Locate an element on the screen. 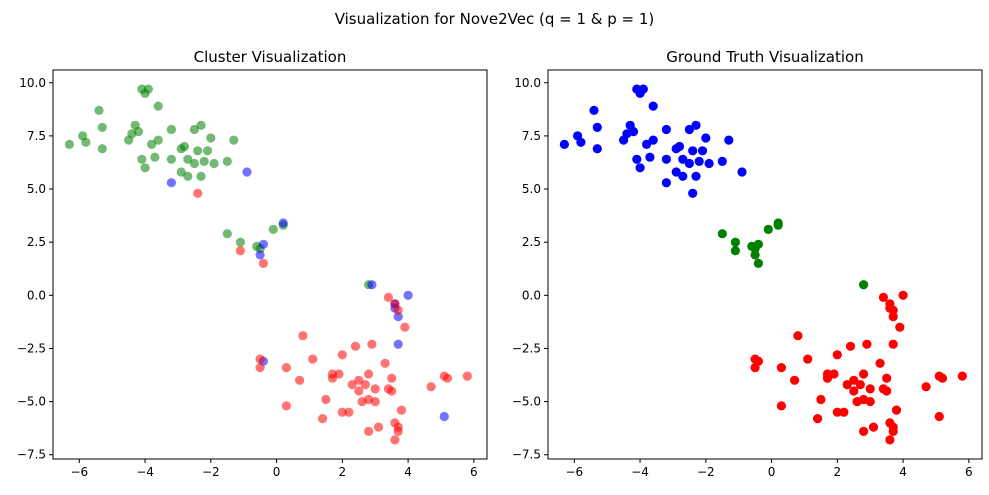 This screenshot has height=495, width=989. y-tick-label: 2.5 is located at coordinates (36, 242).